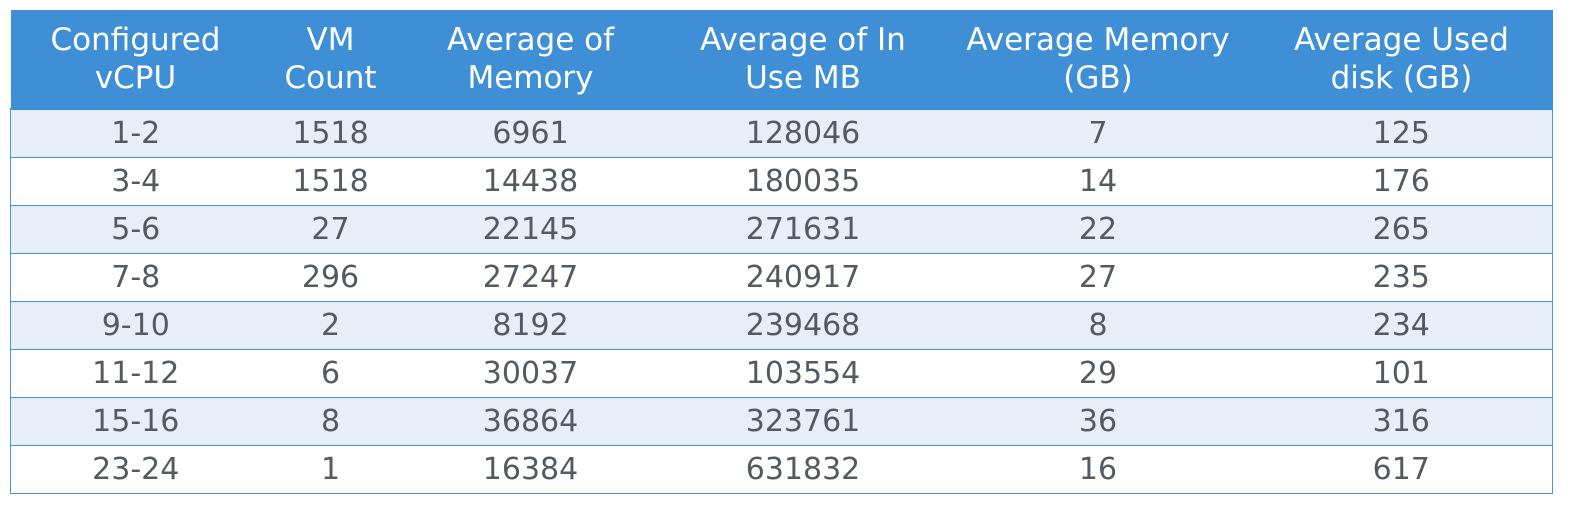 The width and height of the screenshot is (1588, 528). Describe the element at coordinates (135, 133) in the screenshot. I see `cell-configured-vcpu: 1-2` at that location.